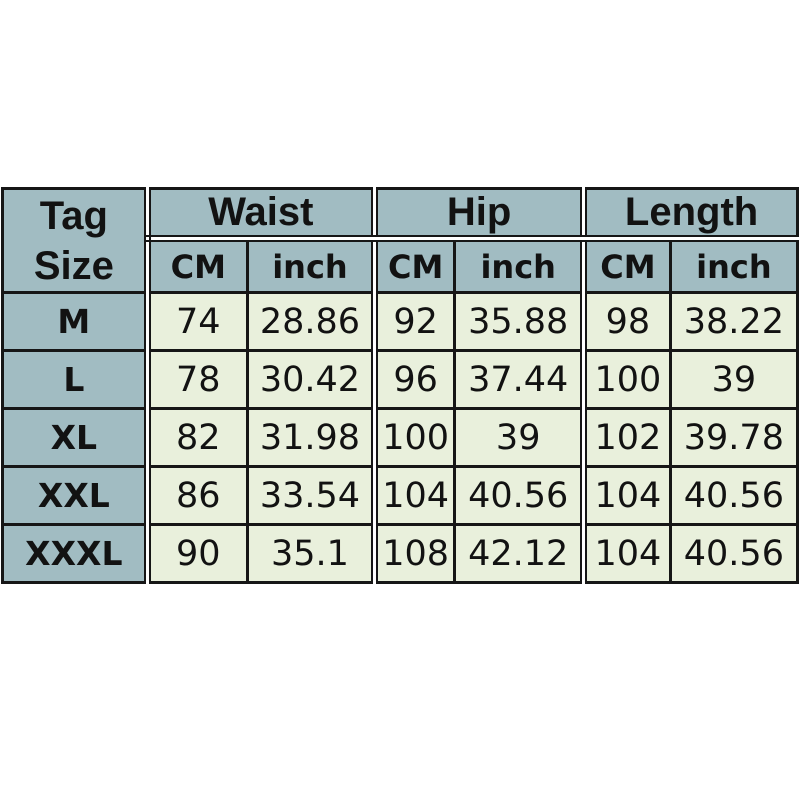 This screenshot has width=800, height=800. I want to click on value-cell-hip-cm: 108, so click(414, 553).